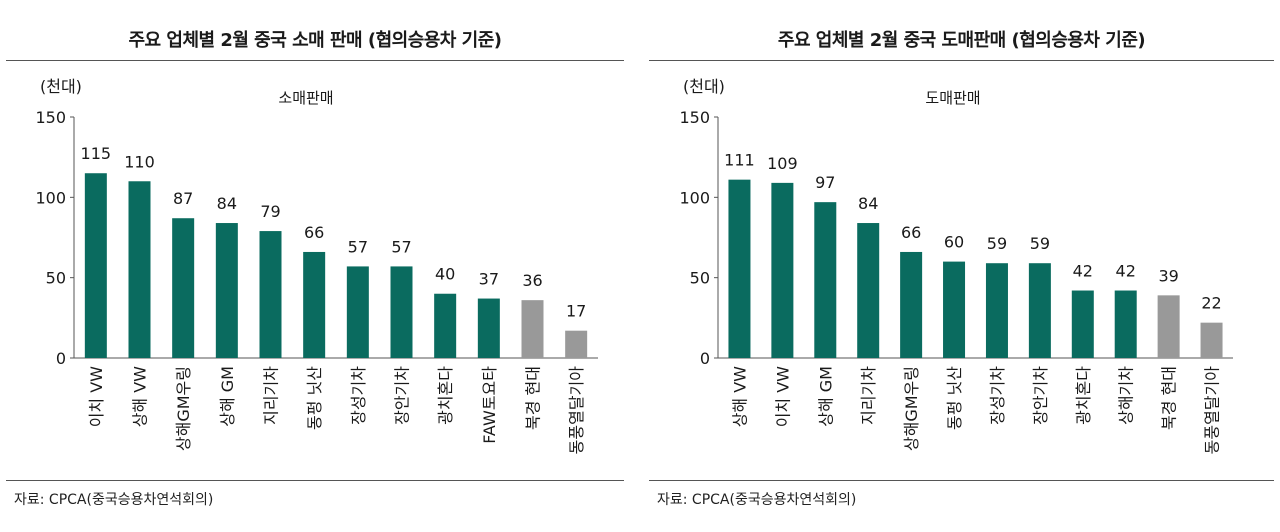 This screenshot has height=532, width=1280. Describe the element at coordinates (576, 311) in the screenshot. I see `data-label: 17` at that location.